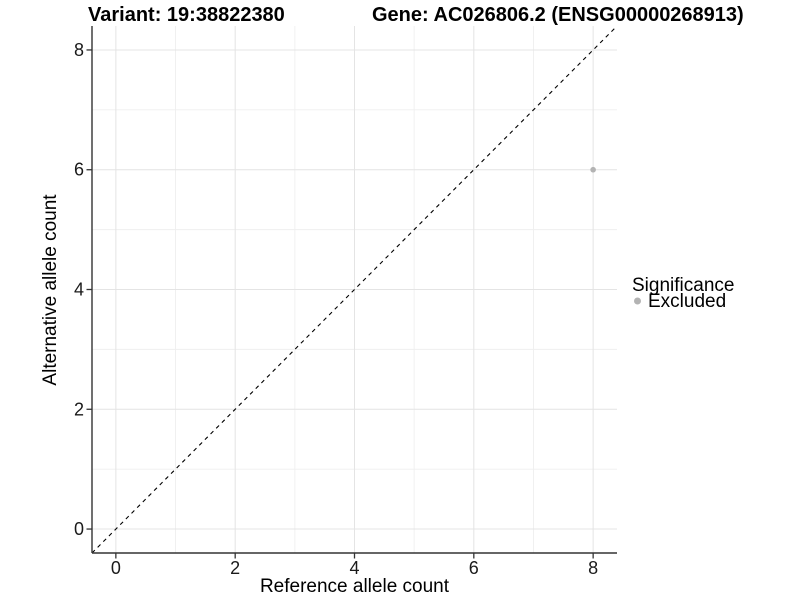 This screenshot has width=800, height=605. I want to click on y-axis-tick-labels: 0 2 4 6 8, so click(79, 289).